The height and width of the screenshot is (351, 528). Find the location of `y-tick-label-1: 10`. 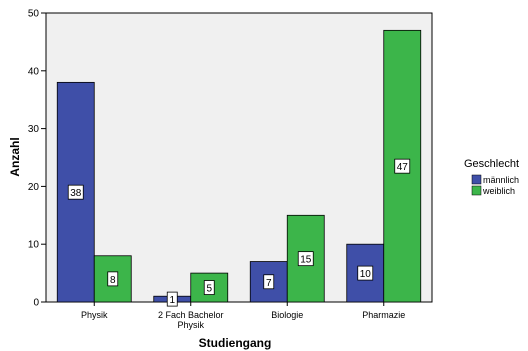

y-tick-label-1: 10 is located at coordinates (34, 245).